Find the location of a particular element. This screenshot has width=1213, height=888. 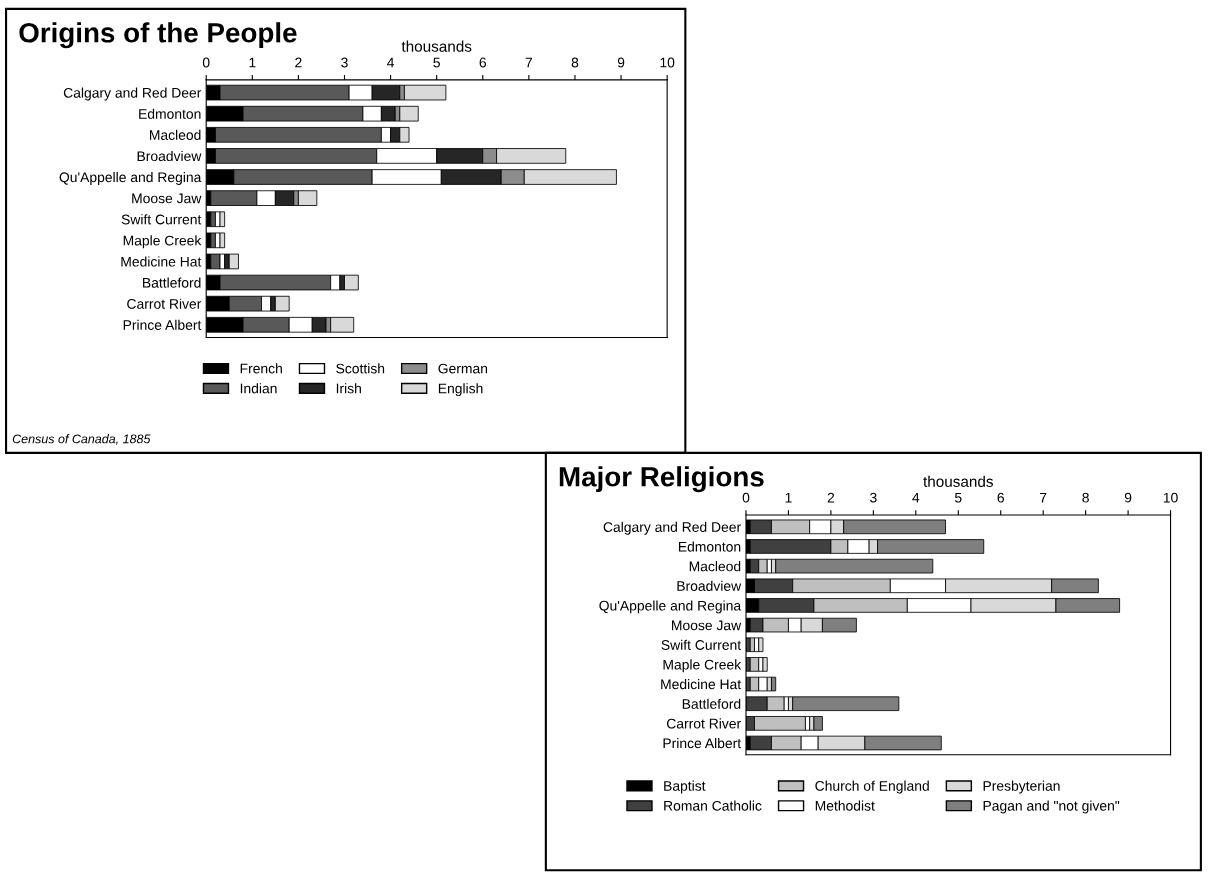

legend-label: French is located at coordinates (261, 368).